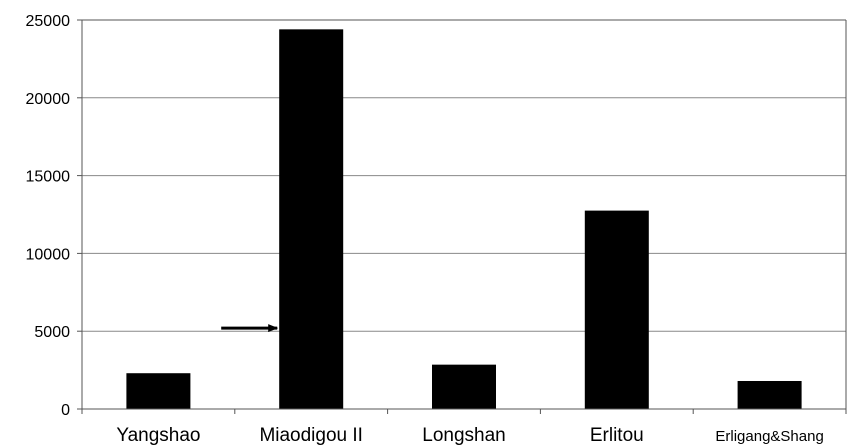 Image resolution: width=848 pixels, height=448 pixels. I want to click on y-tick-label: 15000, so click(48, 177).